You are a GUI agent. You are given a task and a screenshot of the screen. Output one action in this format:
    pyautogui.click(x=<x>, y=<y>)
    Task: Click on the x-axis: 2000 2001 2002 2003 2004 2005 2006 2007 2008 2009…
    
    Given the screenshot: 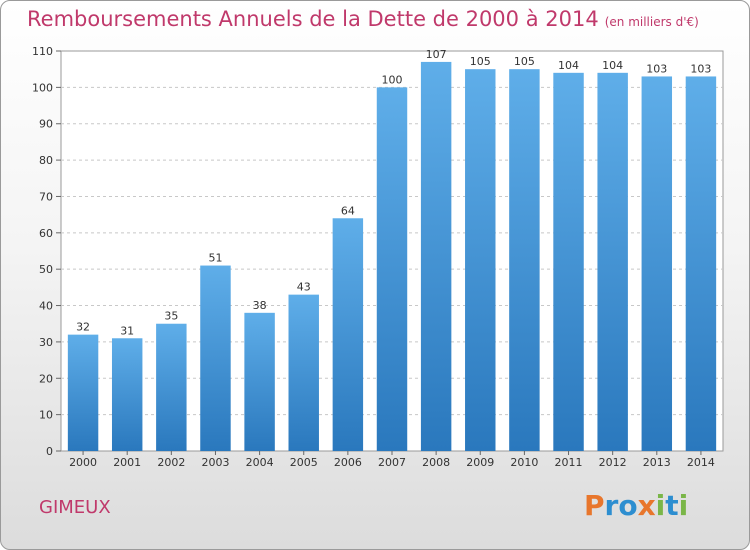 What is the action you would take?
    pyautogui.click(x=392, y=460)
    